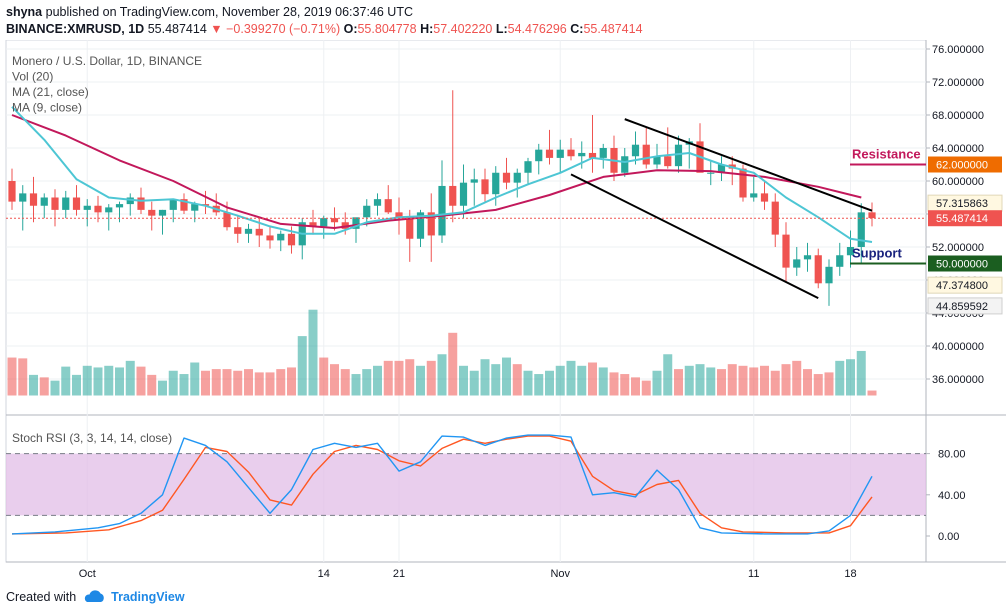 This screenshot has height=615, width=1006. I want to click on price-badge-label: 47.374800, so click(962, 286).